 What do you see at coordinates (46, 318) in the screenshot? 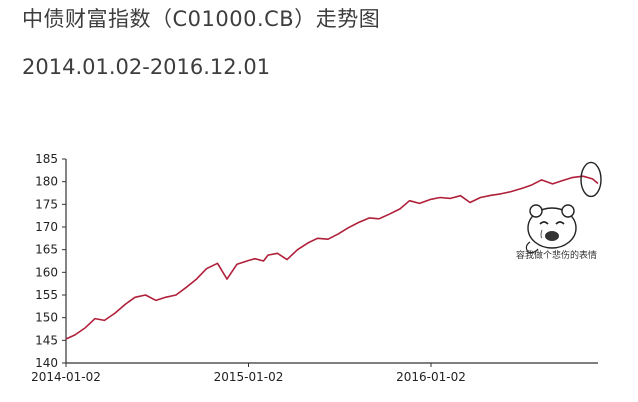
I see `y-tick-label: 150` at bounding box center [46, 318].